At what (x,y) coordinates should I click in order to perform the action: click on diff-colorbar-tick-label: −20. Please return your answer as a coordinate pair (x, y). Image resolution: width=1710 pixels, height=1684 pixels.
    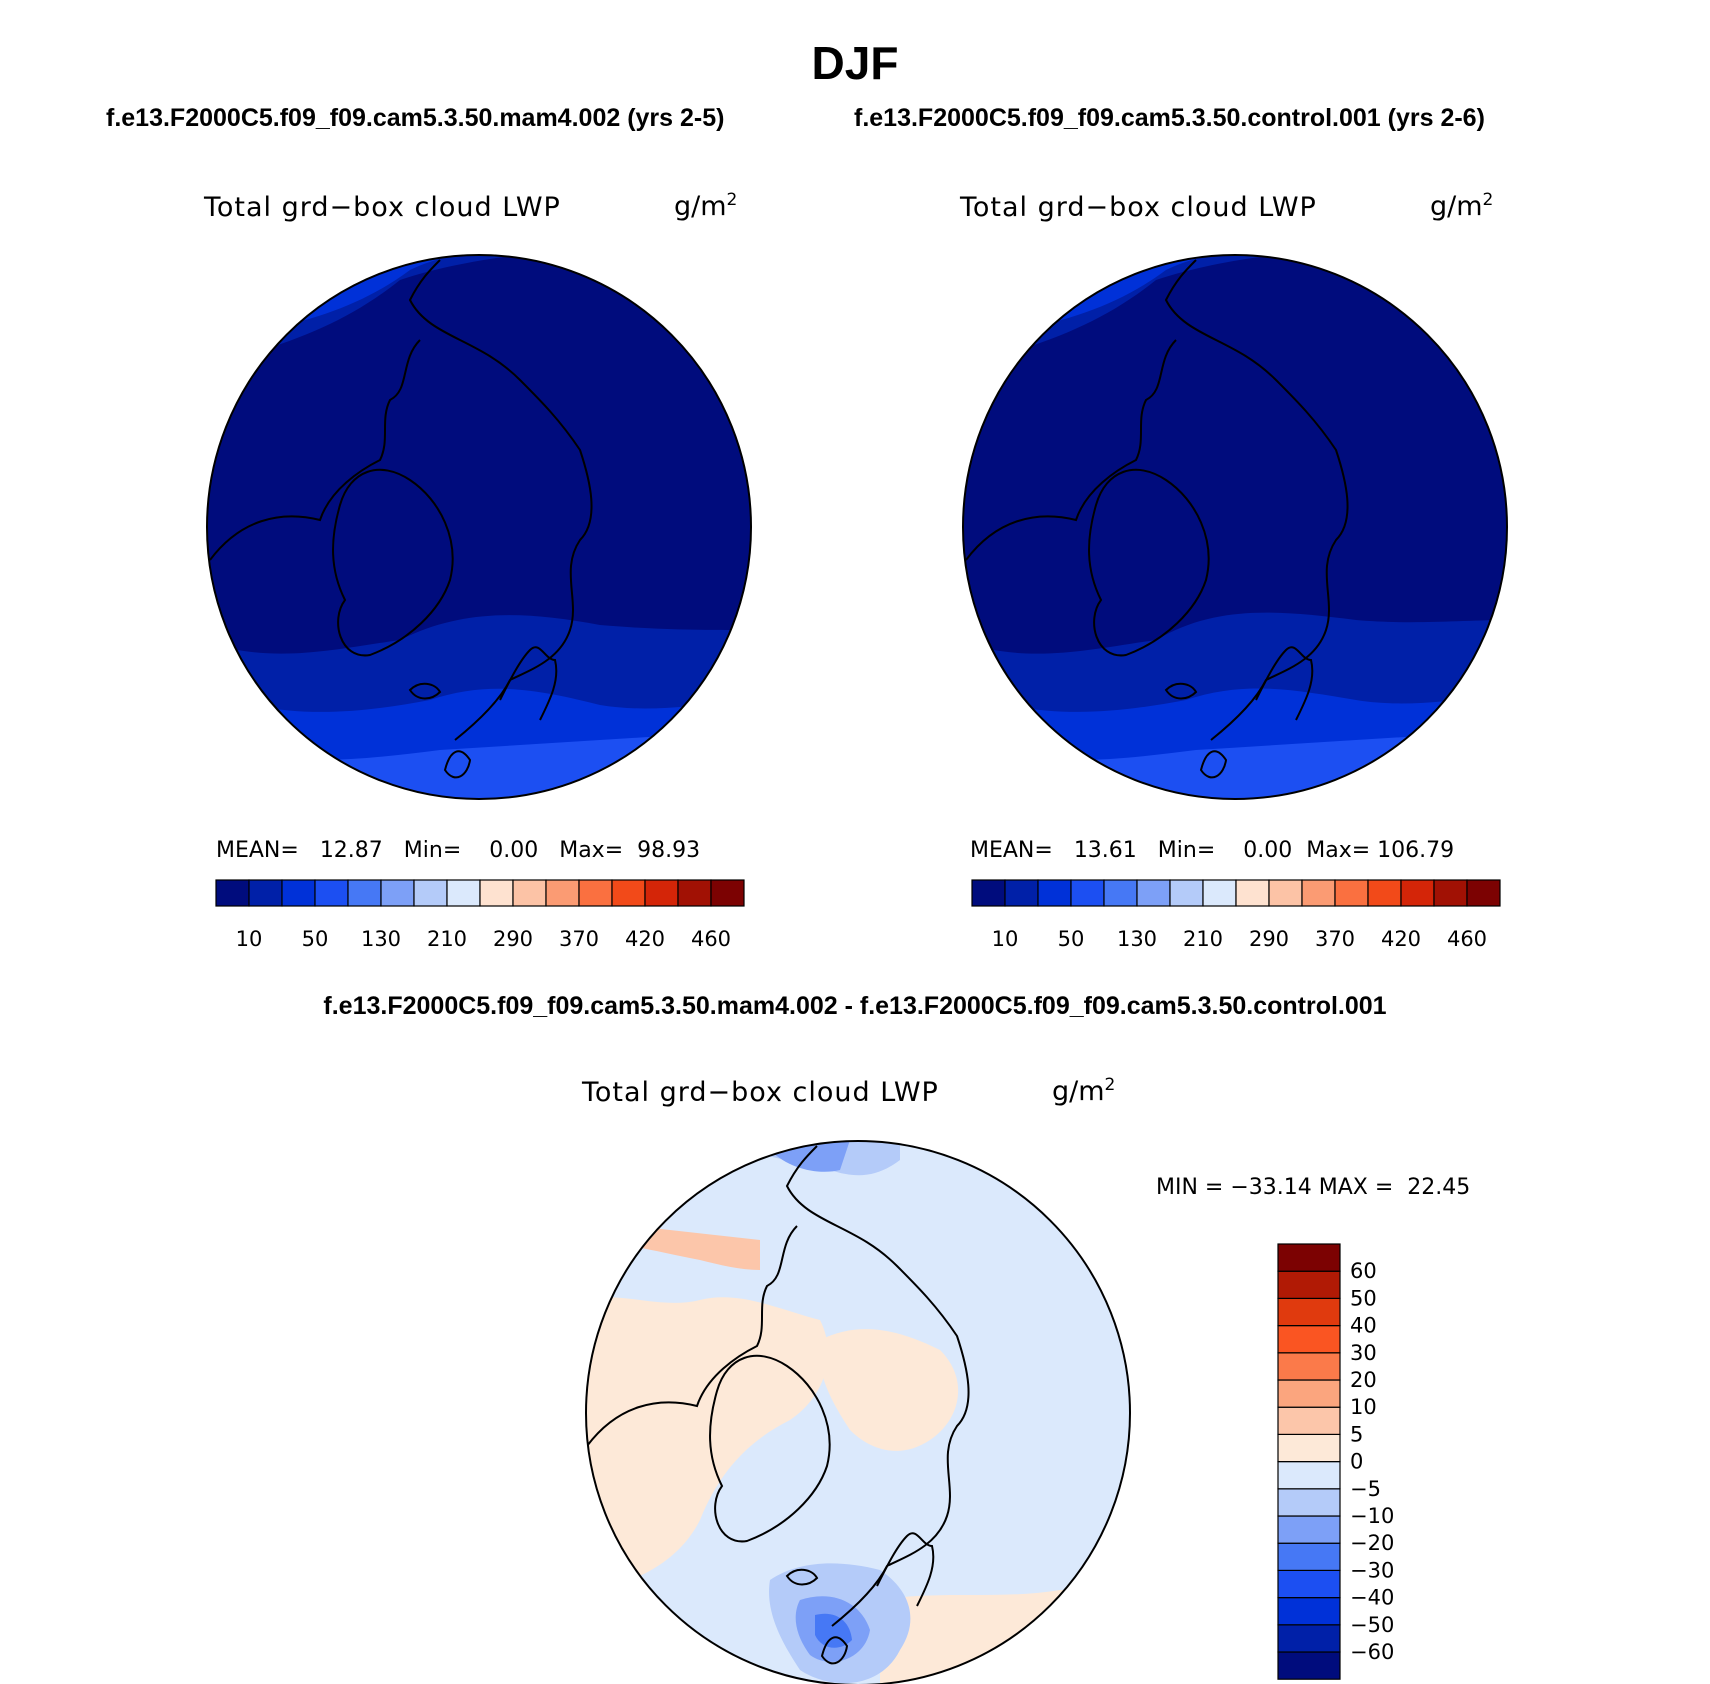
    Looking at the image, I should click on (1372, 1543).